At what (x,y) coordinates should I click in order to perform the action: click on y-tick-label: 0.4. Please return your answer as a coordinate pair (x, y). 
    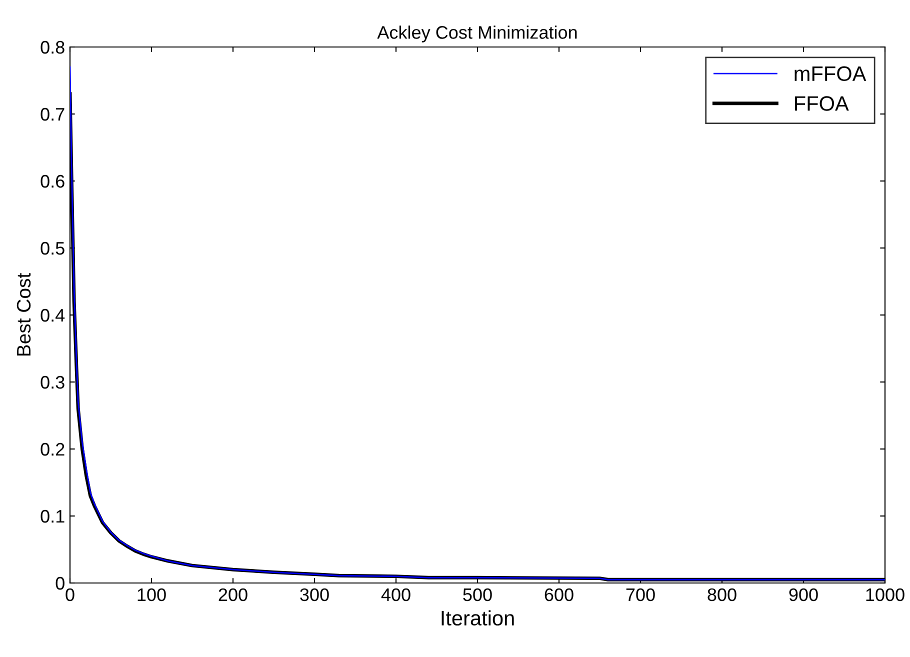
    Looking at the image, I should click on (52, 315).